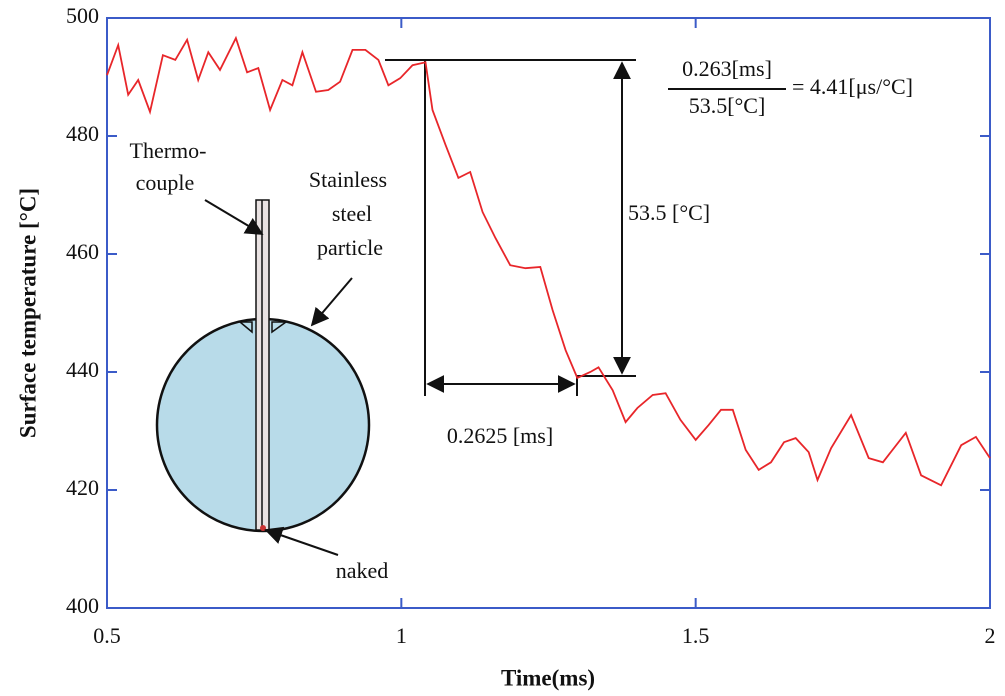 The height and width of the screenshot is (696, 1005). I want to click on annotation: = 4.41[μs/°C], so click(852, 86).